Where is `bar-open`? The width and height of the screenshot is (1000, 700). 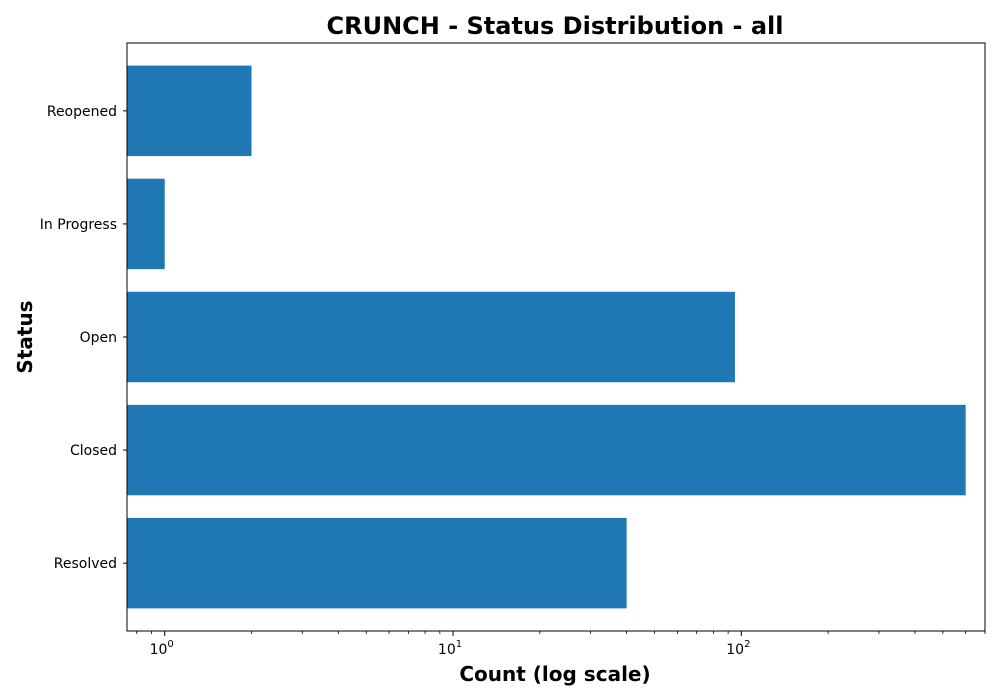
bar-open is located at coordinates (431, 337).